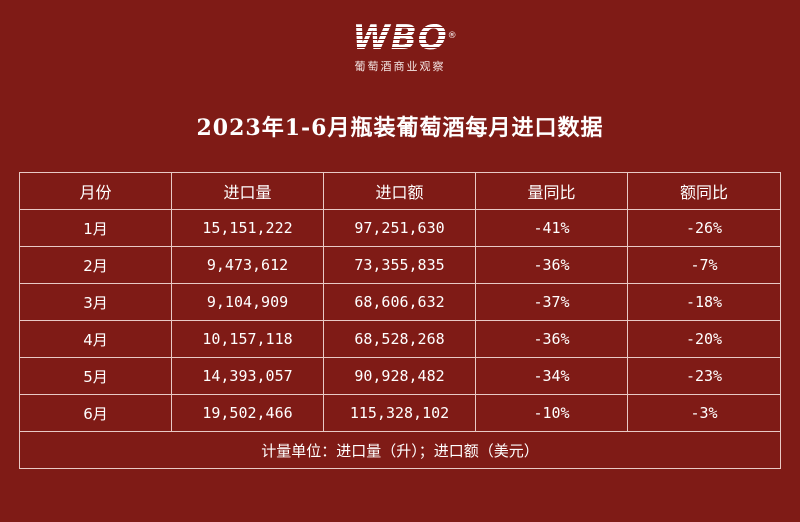 The image size is (800, 522). Describe the element at coordinates (704, 376) in the screenshot. I see `cell-value-yoy: -23%` at that location.